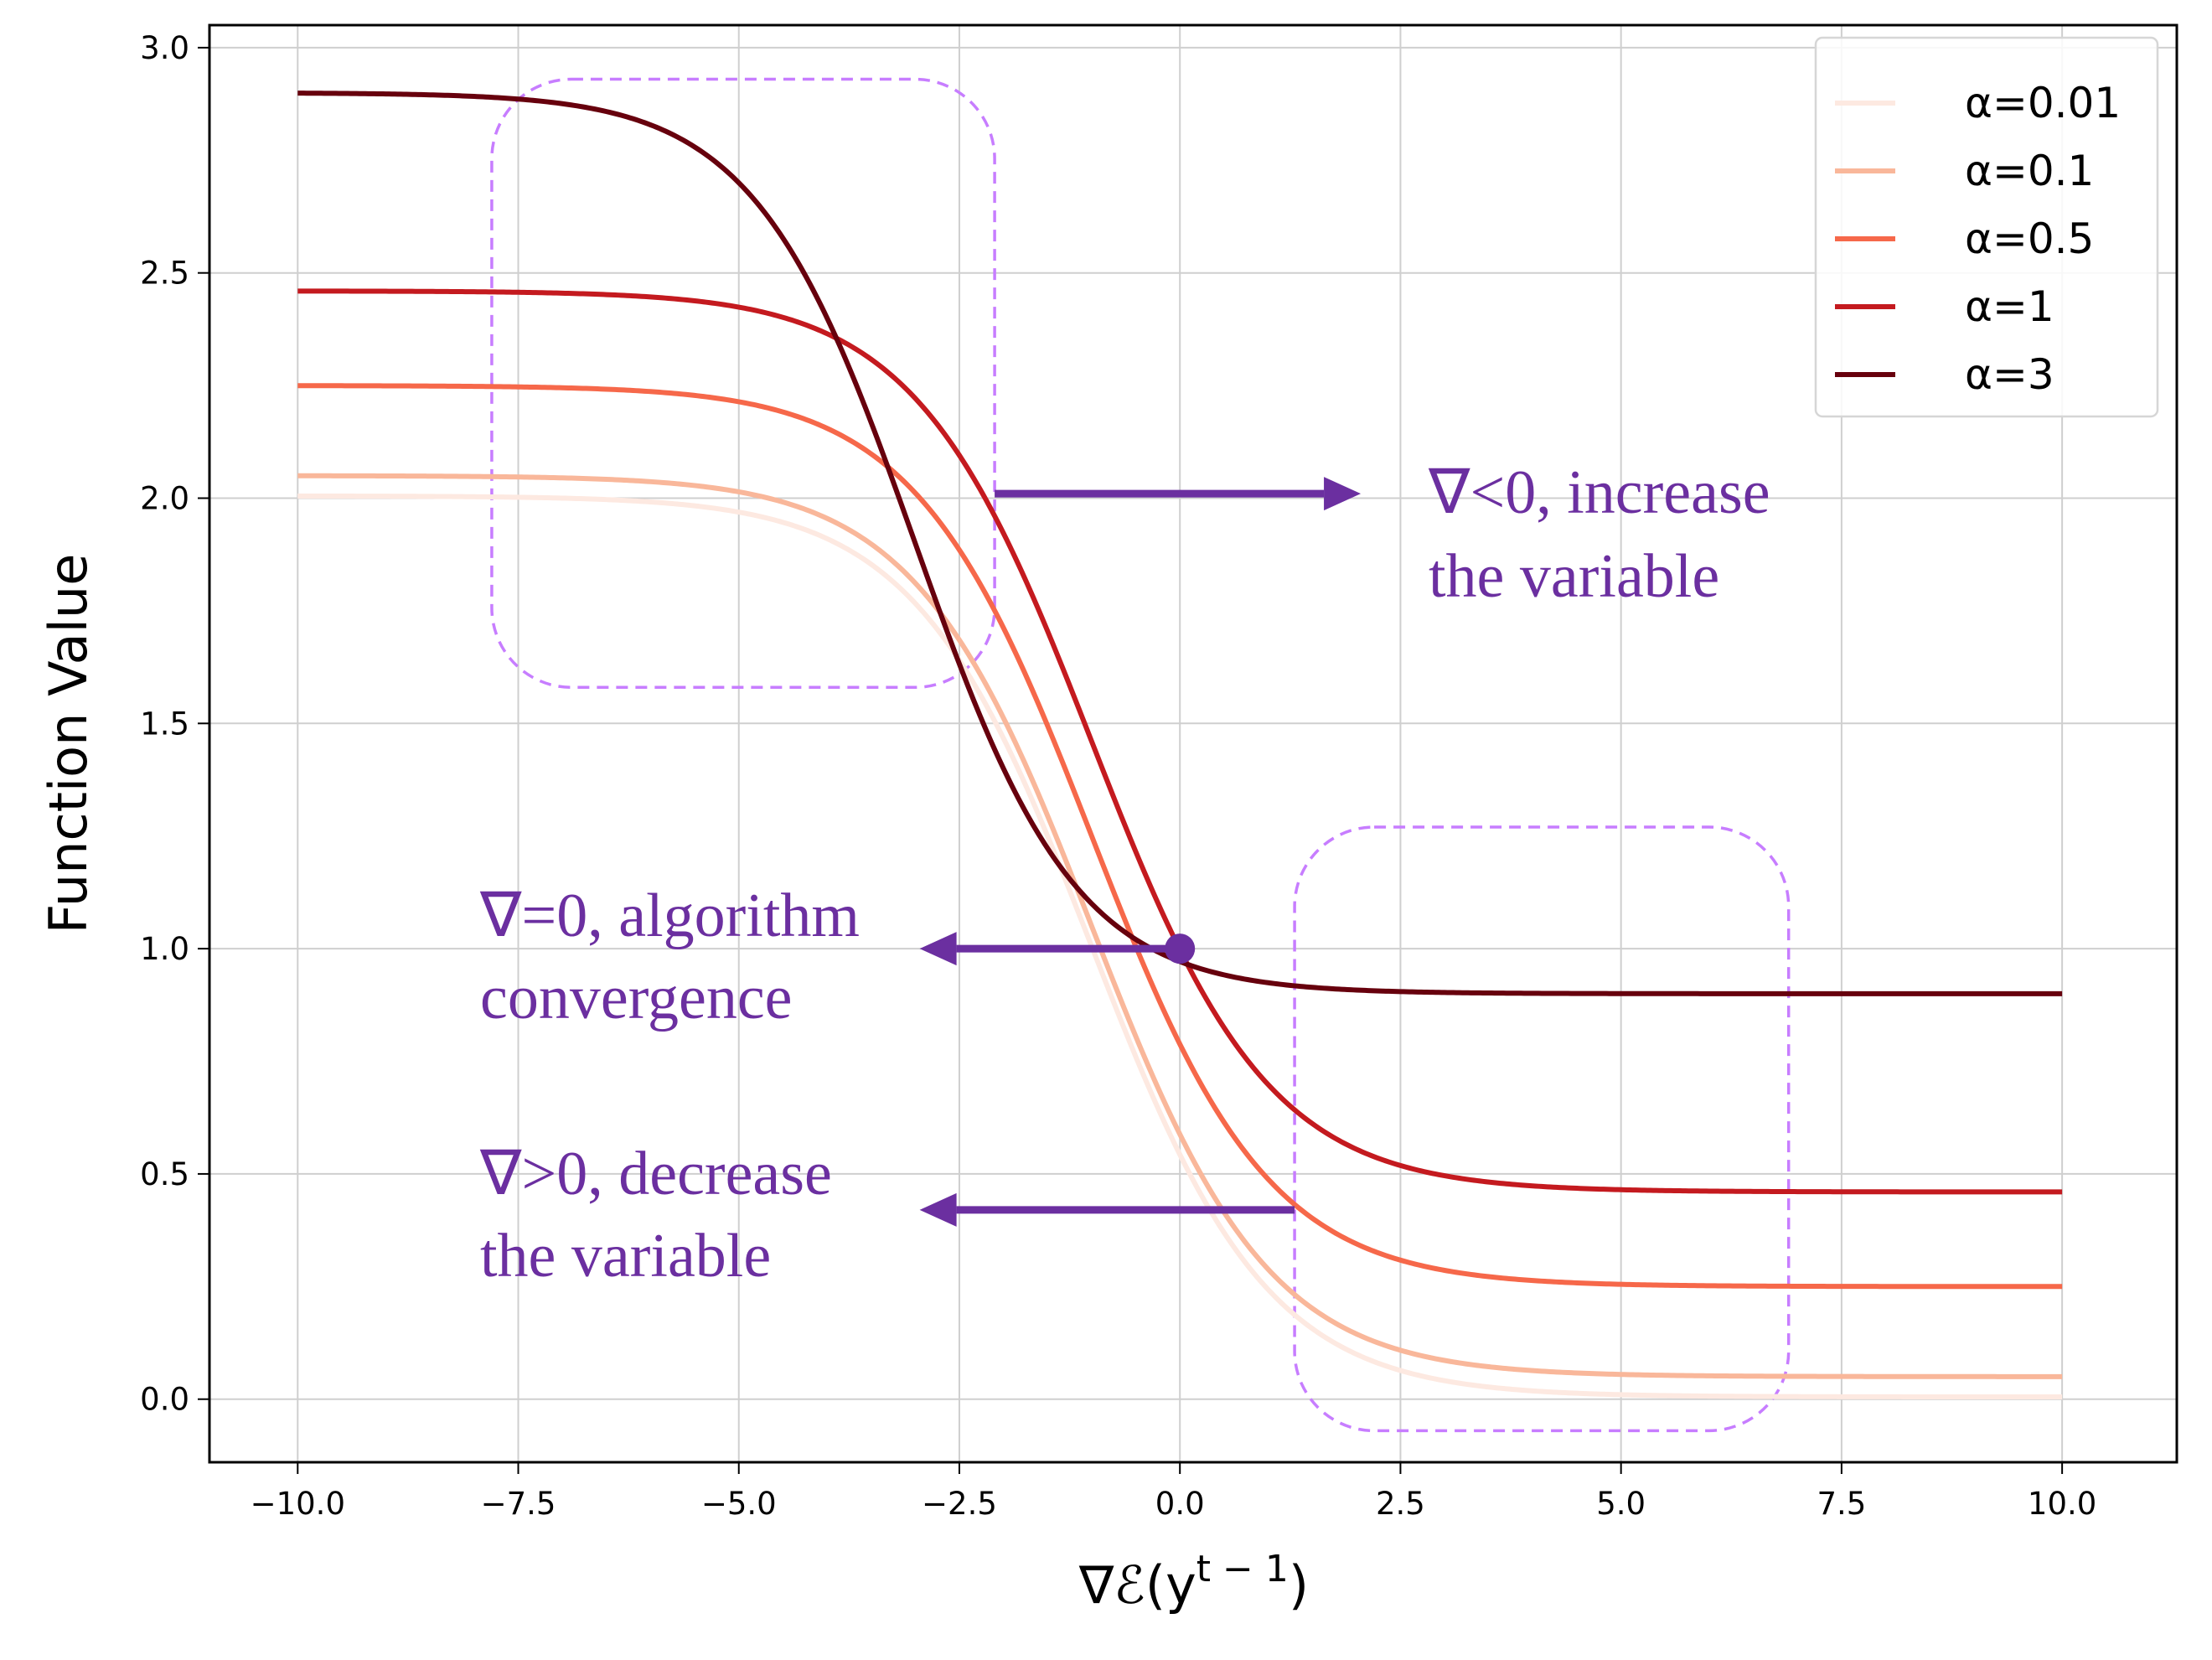 This screenshot has height=1660, width=2212. I want to click on y-tick-label: 1.0, so click(164, 949).